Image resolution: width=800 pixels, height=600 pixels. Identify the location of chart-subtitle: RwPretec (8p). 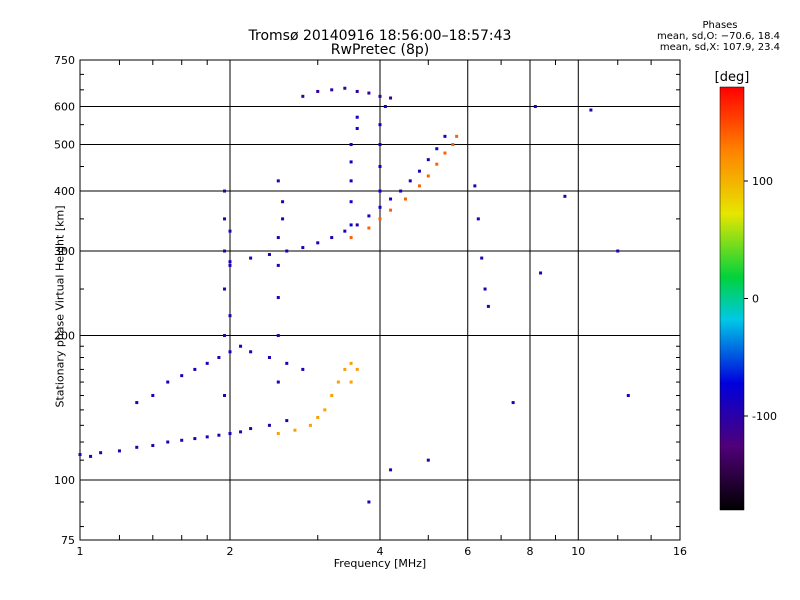
(380, 50).